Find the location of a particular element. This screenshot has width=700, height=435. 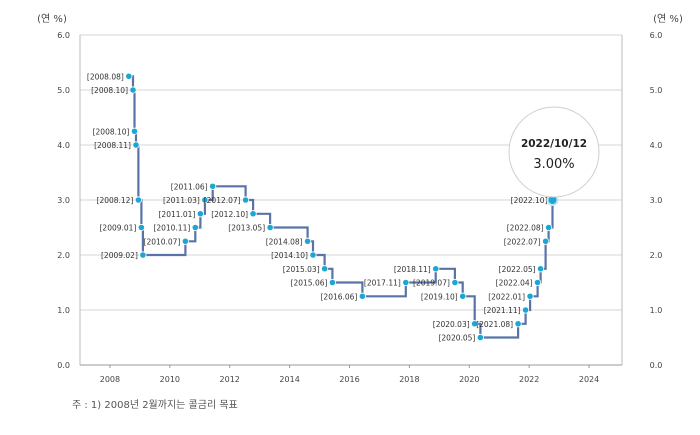

data-label: [2014.10] is located at coordinates (289, 255).